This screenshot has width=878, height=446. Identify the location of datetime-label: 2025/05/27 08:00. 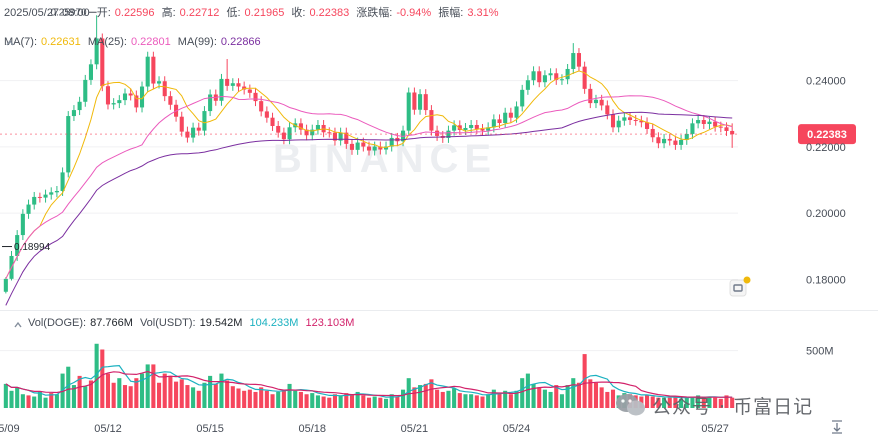
(47, 13).